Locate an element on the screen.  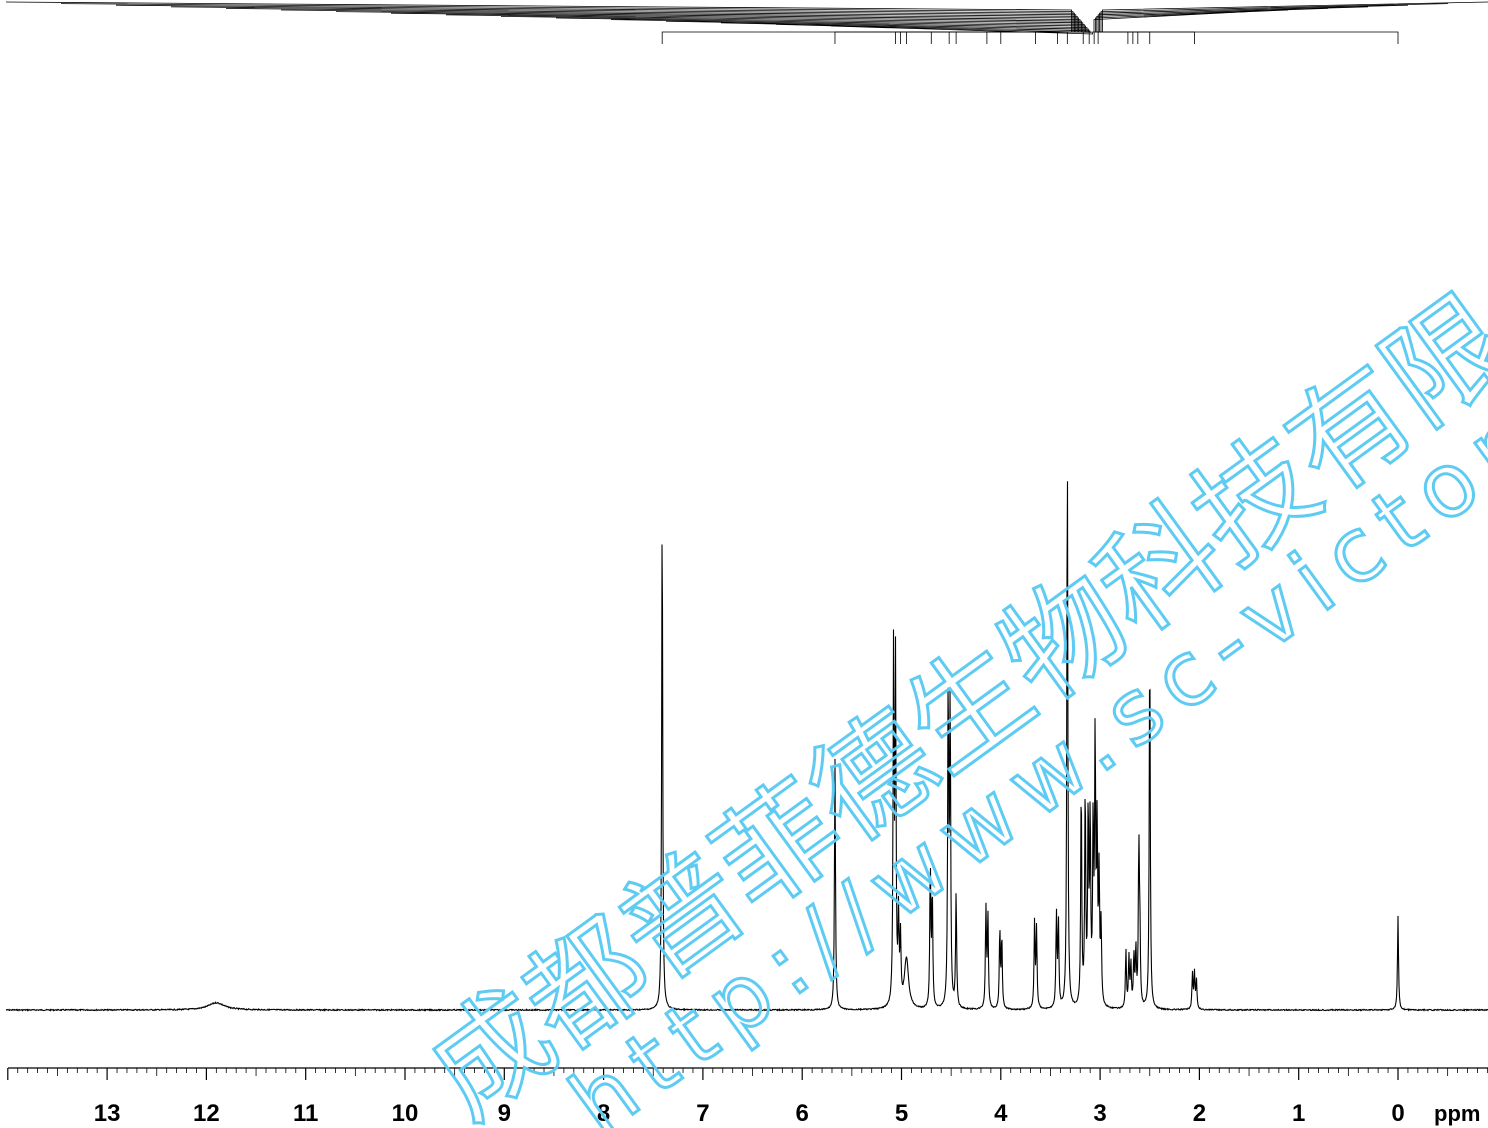
x-axis-minor-ticks is located at coordinates (752, 1072).